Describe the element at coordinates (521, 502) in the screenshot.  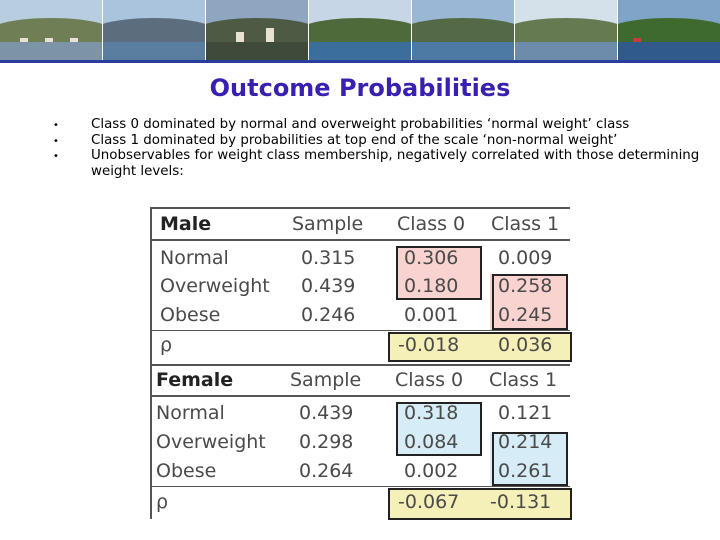
I see `rho-class1-value: -0.131` at that location.